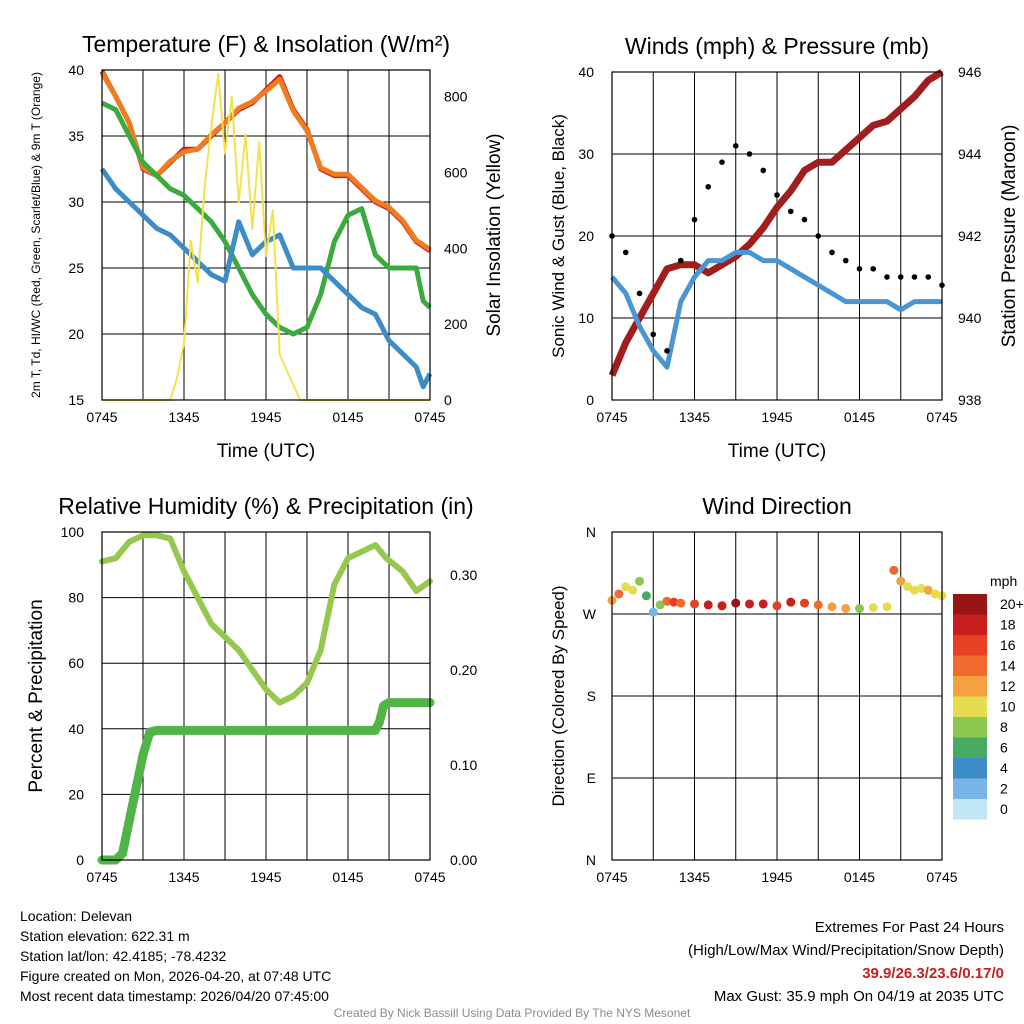  What do you see at coordinates (1004, 809) in the screenshot?
I see `legend-label: 0` at bounding box center [1004, 809].